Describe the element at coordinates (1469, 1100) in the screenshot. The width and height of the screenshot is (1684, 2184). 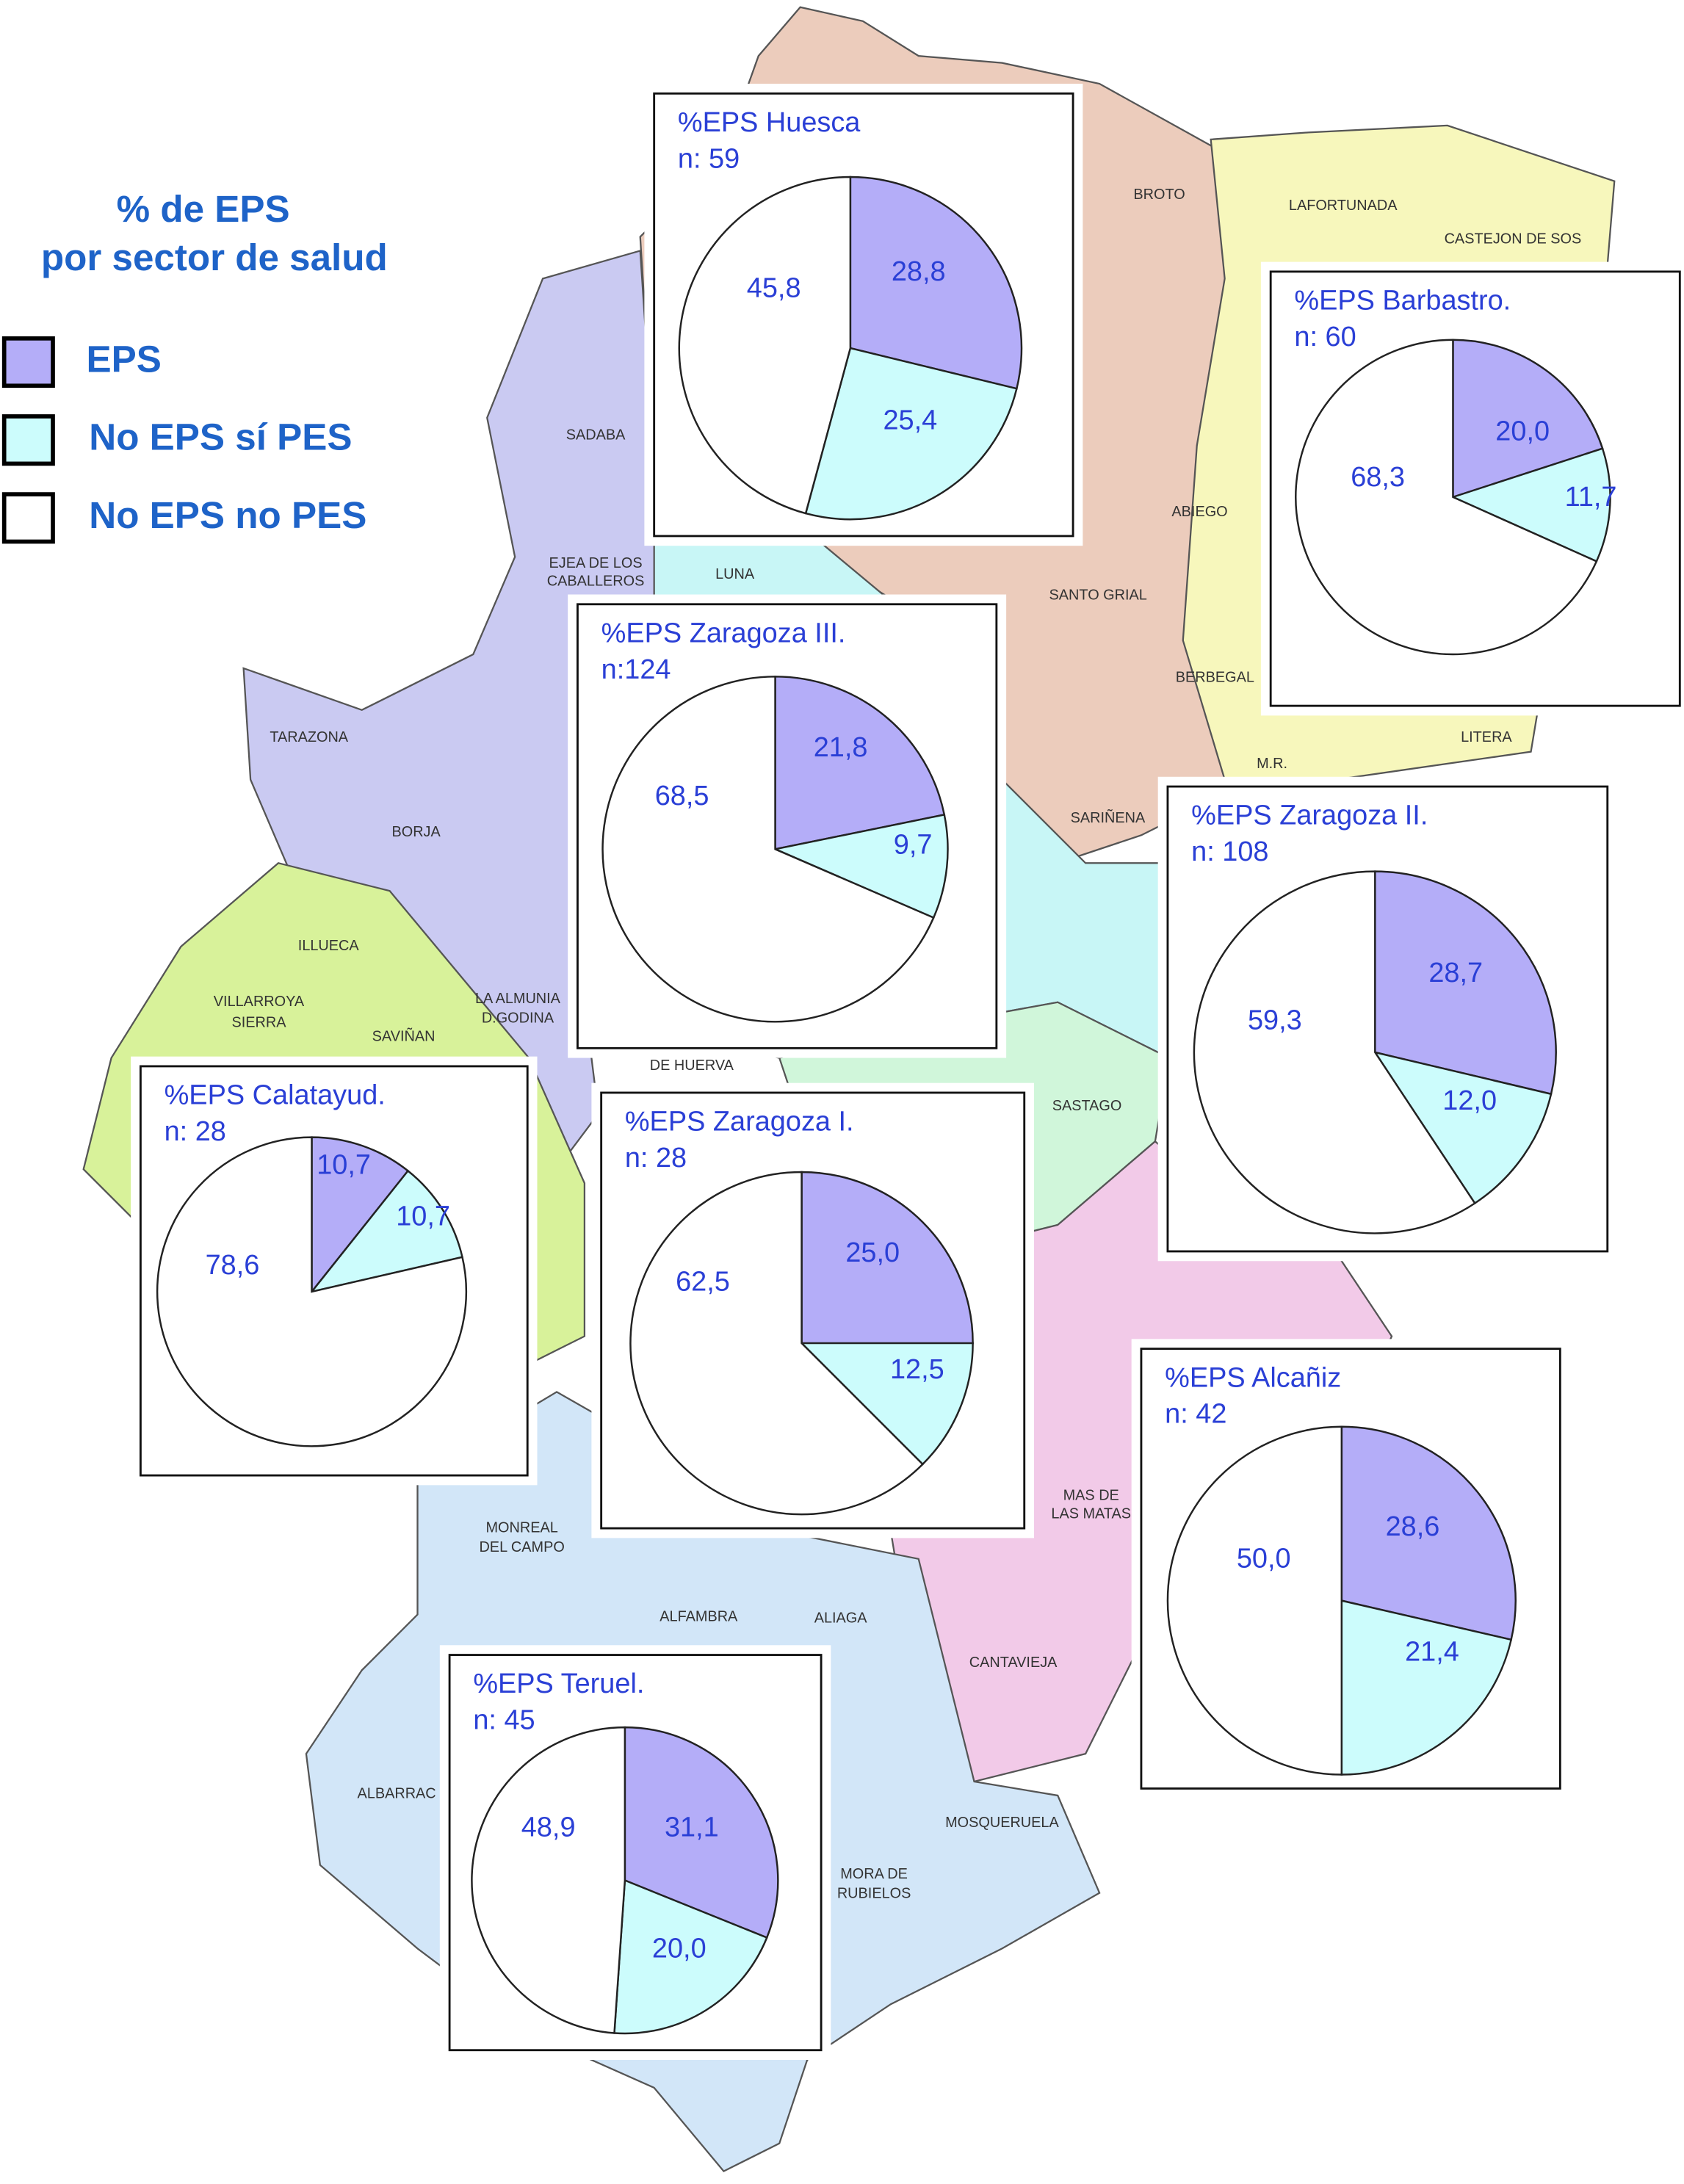
I see `value-label: 12,0` at that location.